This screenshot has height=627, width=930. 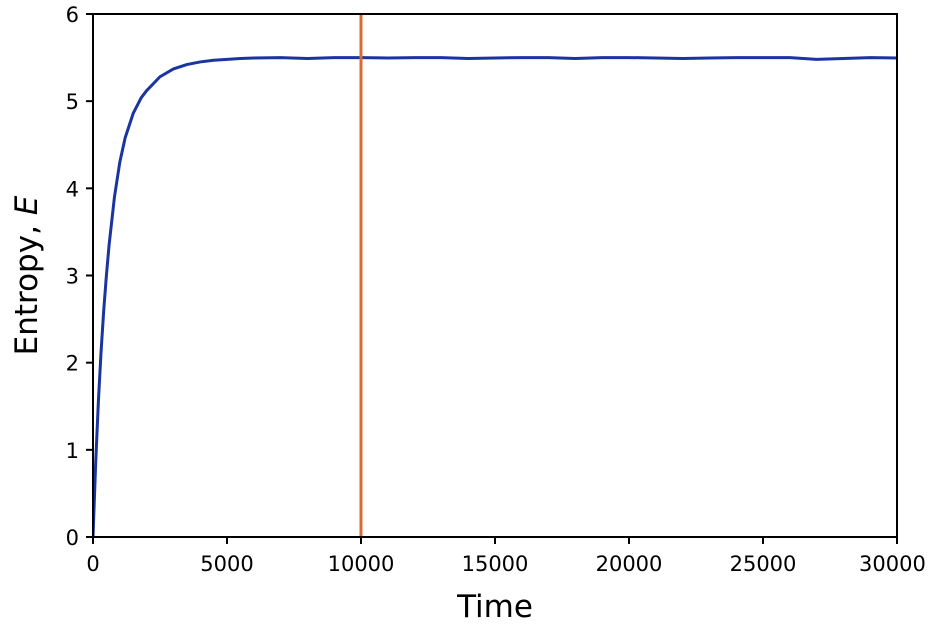 I want to click on y-tick-label: 0, so click(x=72, y=538).